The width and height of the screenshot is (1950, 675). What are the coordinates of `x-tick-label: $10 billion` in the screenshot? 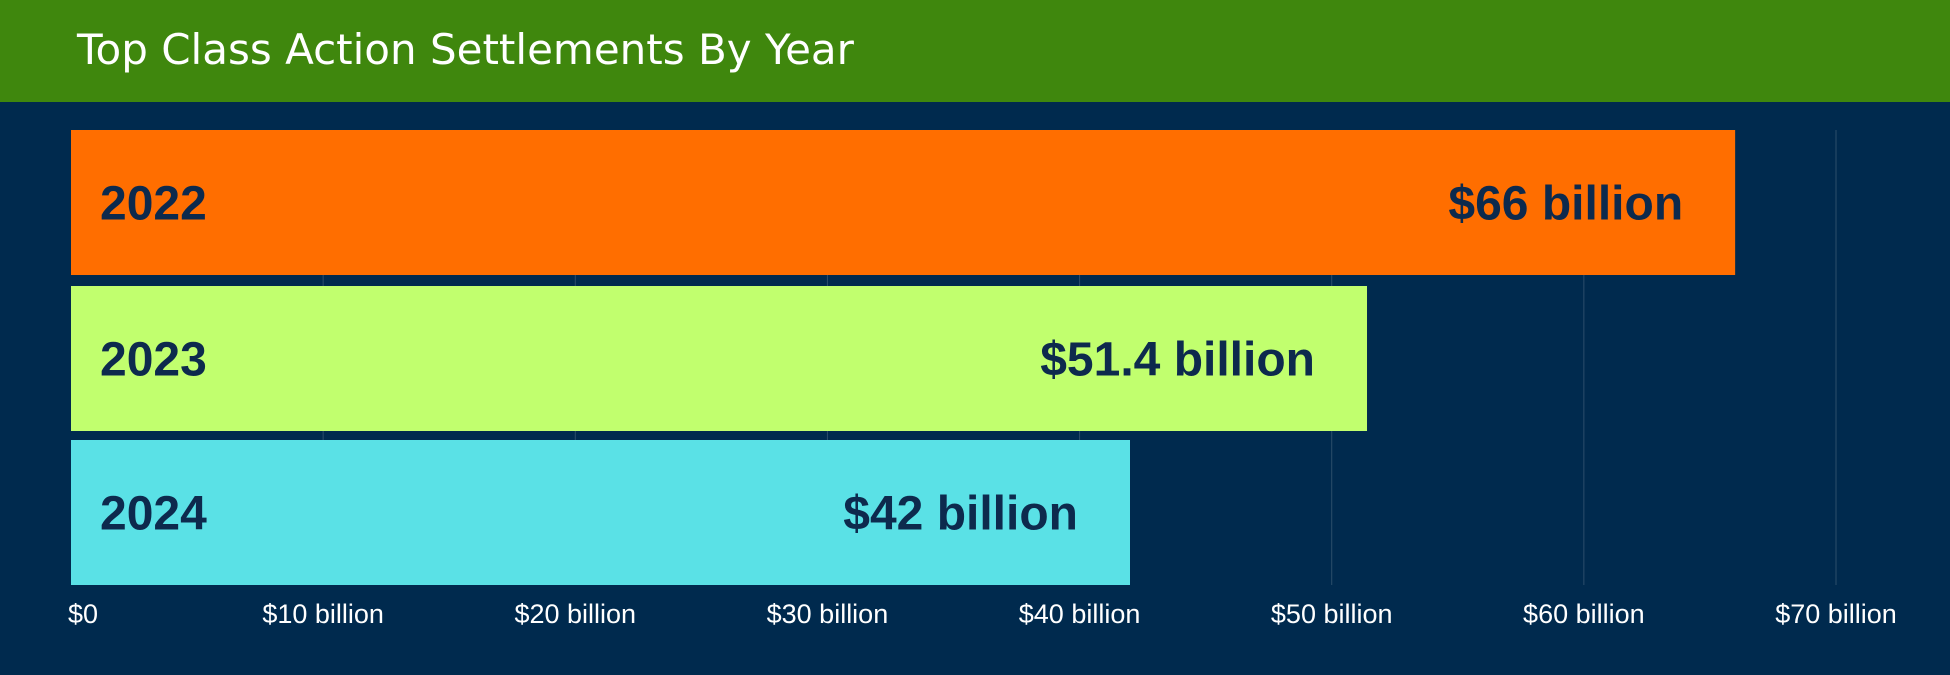 It's located at (323, 614).